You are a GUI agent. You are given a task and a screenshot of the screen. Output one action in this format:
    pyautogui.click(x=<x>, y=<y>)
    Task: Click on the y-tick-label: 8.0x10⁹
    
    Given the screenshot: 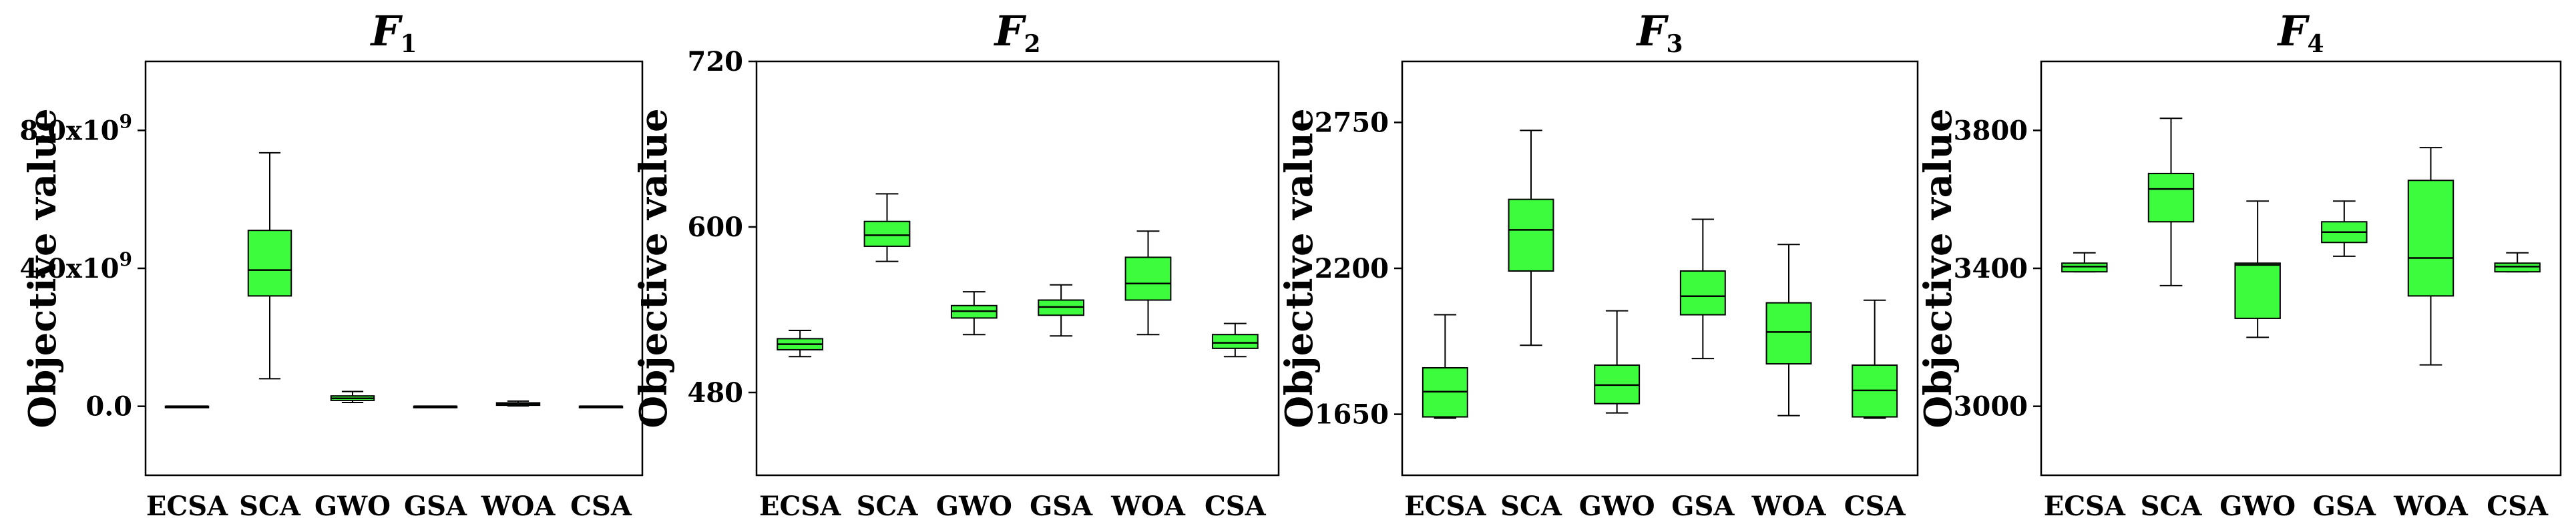 What is the action you would take?
    pyautogui.click(x=75, y=128)
    